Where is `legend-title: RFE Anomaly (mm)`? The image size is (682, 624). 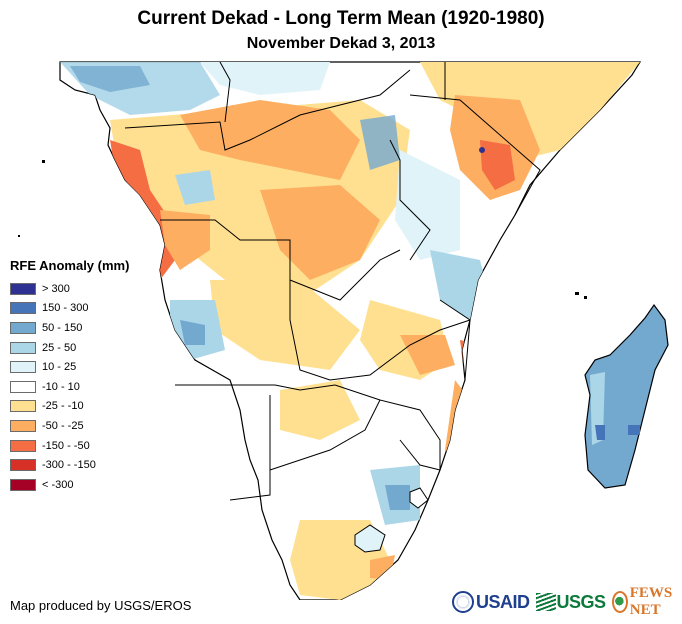
legend-title: RFE Anomaly (mm) is located at coordinates (70, 265).